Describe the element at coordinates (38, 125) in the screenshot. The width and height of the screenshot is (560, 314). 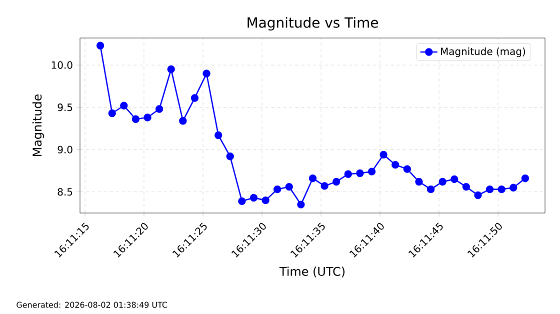
I see `y-axis-title: Magnitude` at that location.